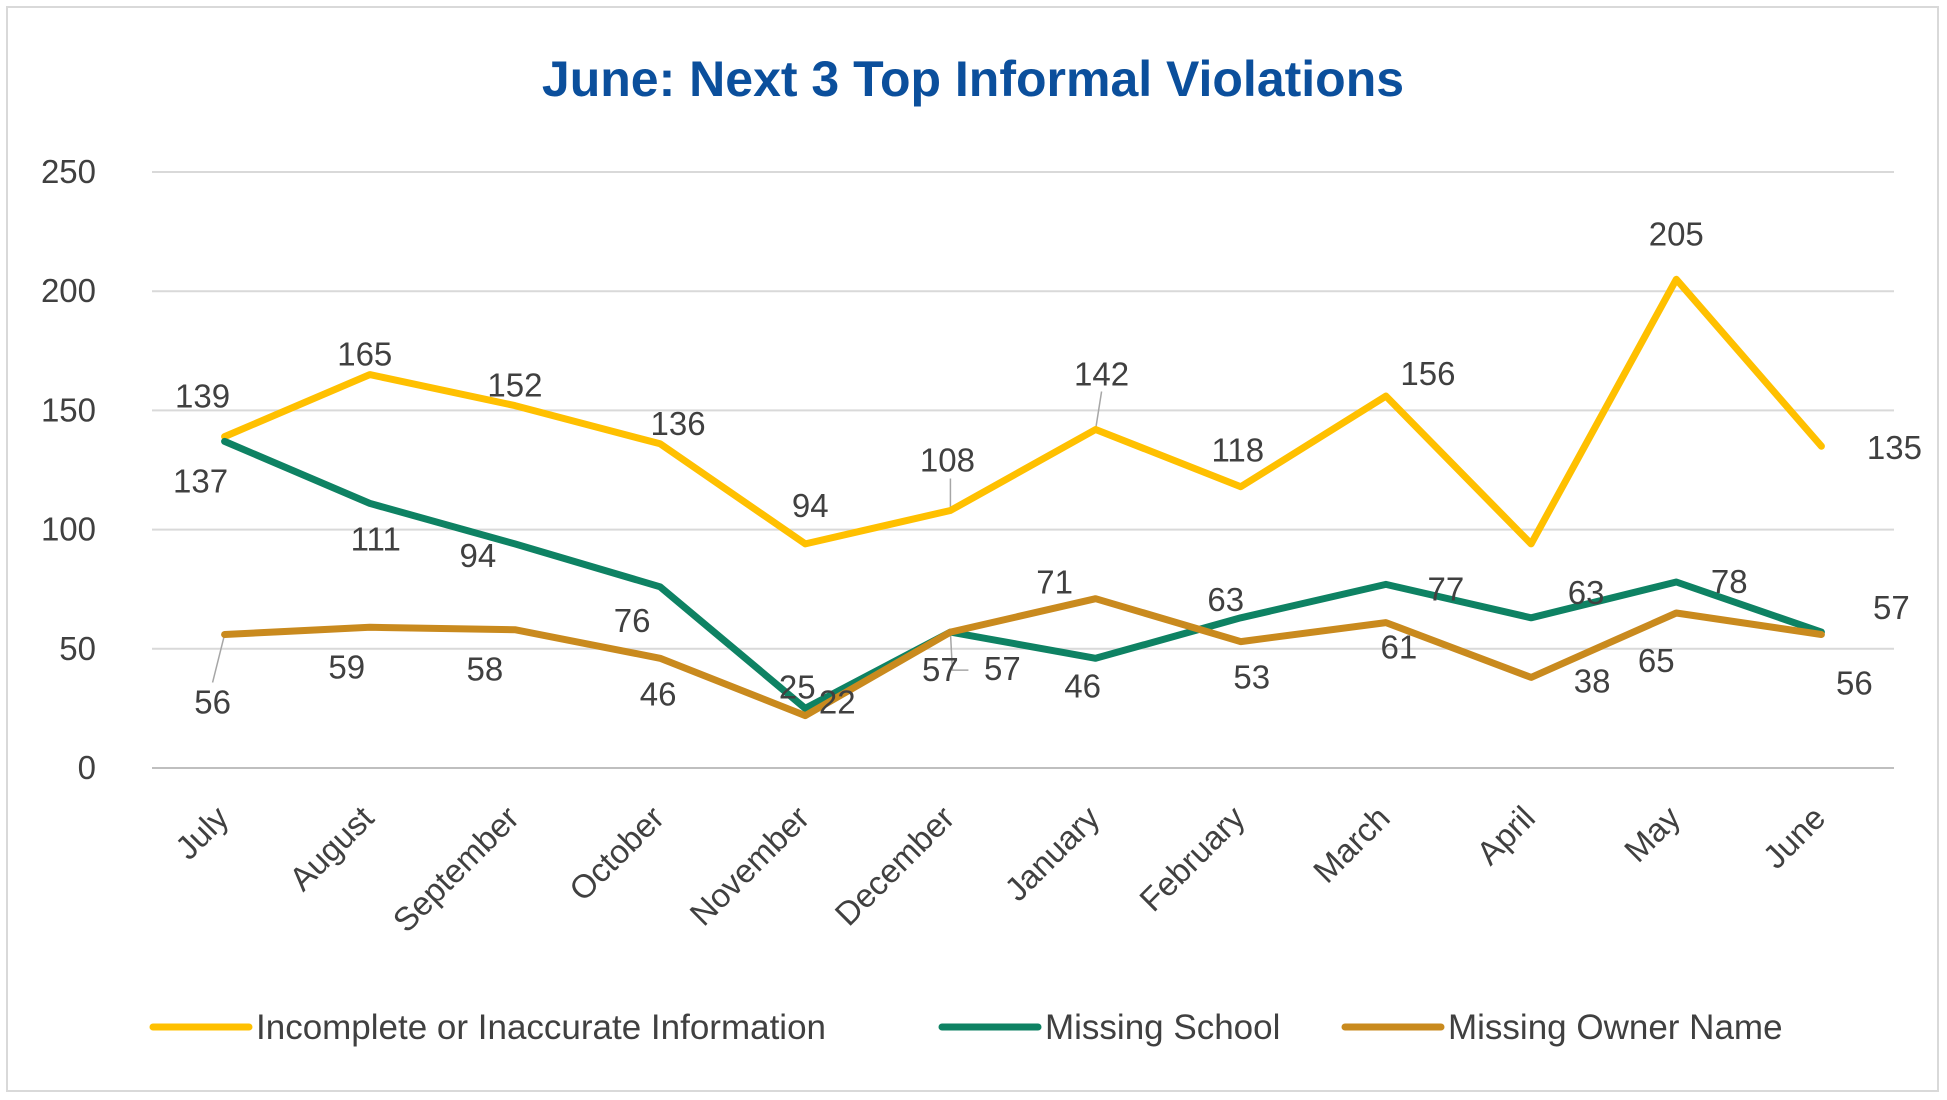  Describe the element at coordinates (376, 538) in the screenshot. I see `data-label: 111` at that location.